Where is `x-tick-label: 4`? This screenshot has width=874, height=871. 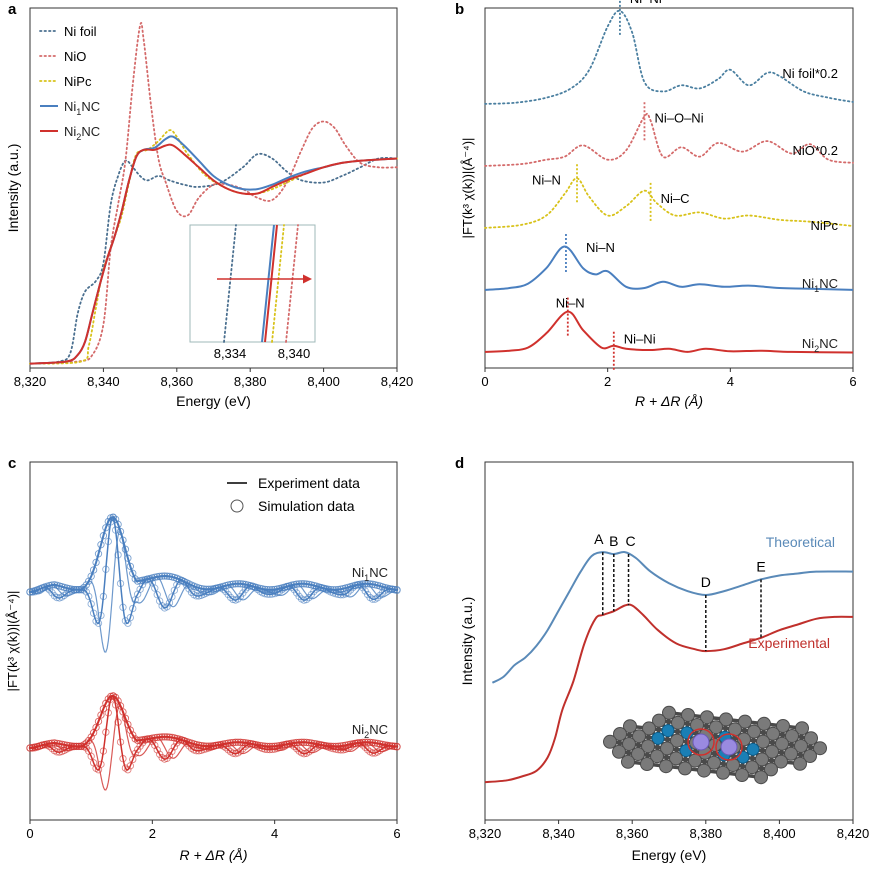 x-tick-label: 4 is located at coordinates (274, 833).